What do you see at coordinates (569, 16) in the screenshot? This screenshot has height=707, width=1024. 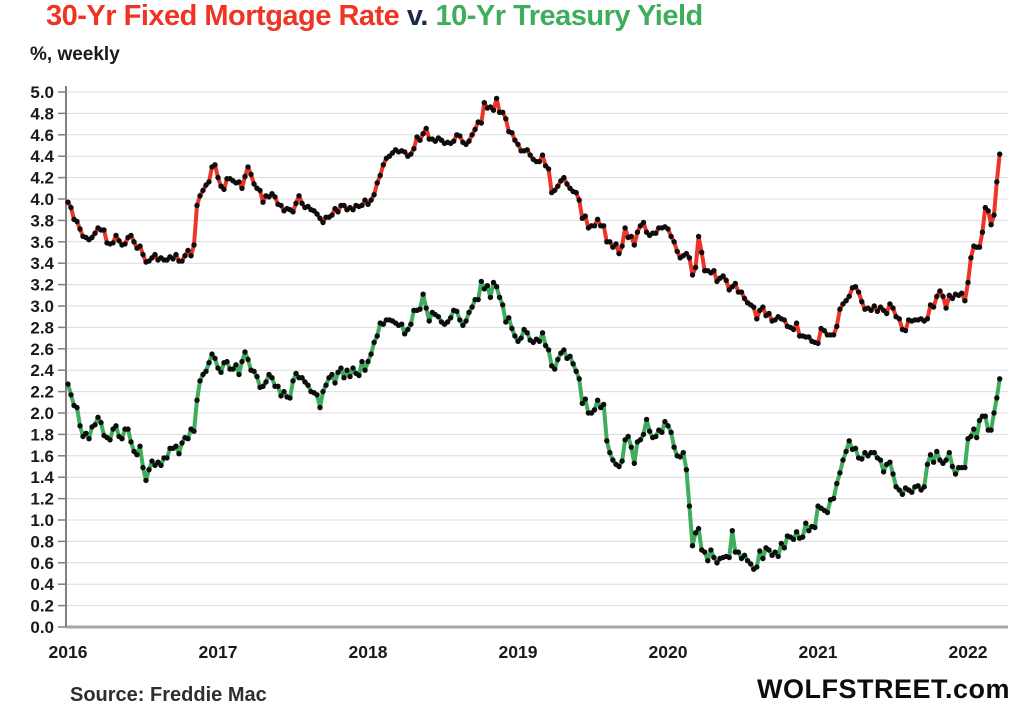 I see `chart-title-treasury: 10-Yr Treasury Yield` at bounding box center [569, 16].